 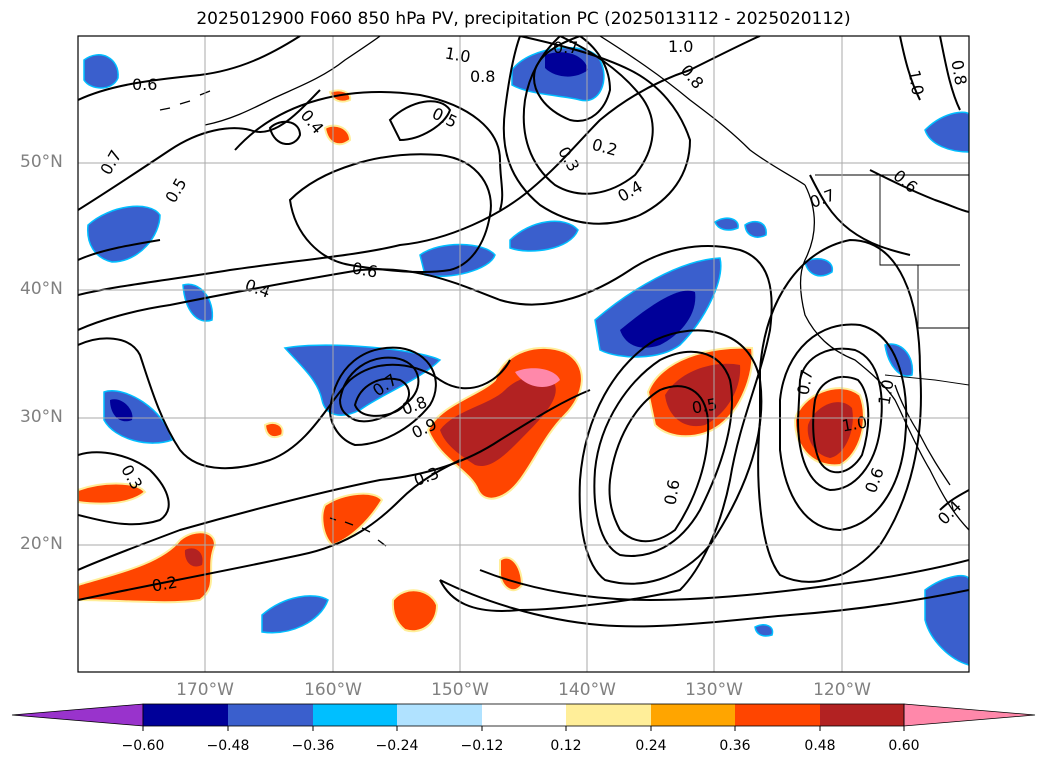 What do you see at coordinates (523, 728) in the screenshot?
I see `colorbar-ticks` at bounding box center [523, 728].